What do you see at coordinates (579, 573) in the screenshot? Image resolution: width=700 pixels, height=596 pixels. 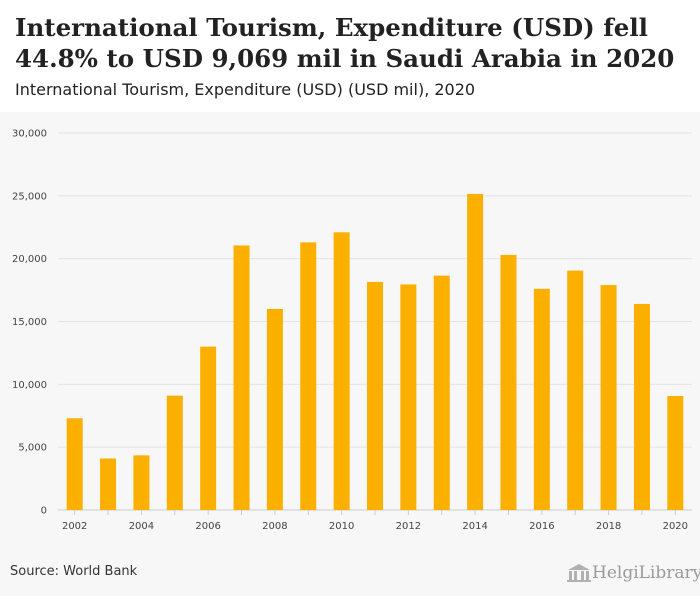 I see `library-building-icon` at bounding box center [579, 573].